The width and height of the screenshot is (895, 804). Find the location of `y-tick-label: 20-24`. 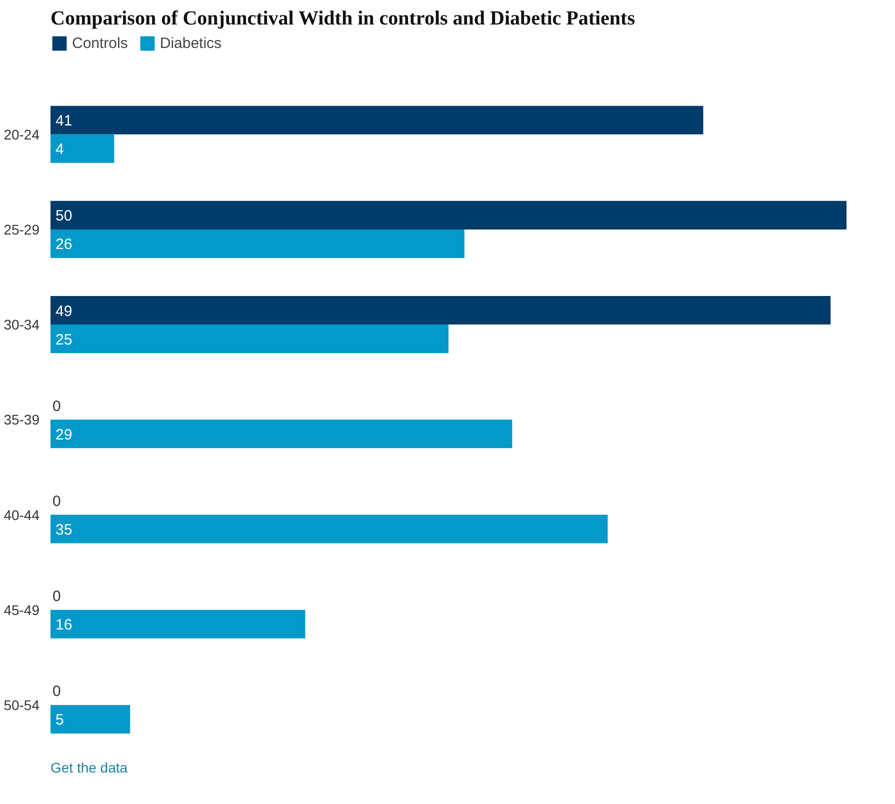

y-tick-label: 20-24 is located at coordinates (22, 134).